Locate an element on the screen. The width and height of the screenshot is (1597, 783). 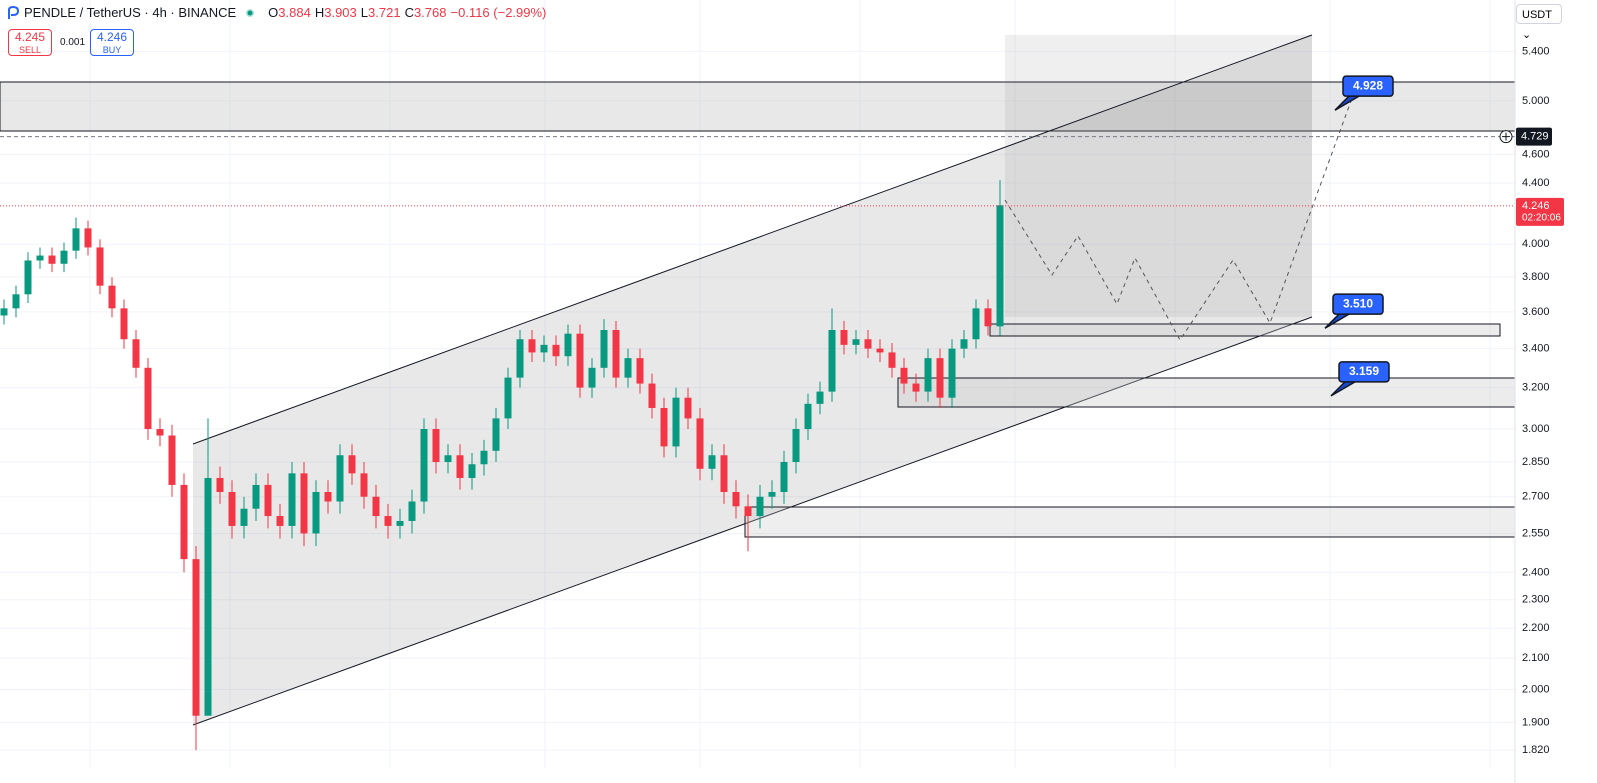
spread: 0.001 is located at coordinates (73, 42).